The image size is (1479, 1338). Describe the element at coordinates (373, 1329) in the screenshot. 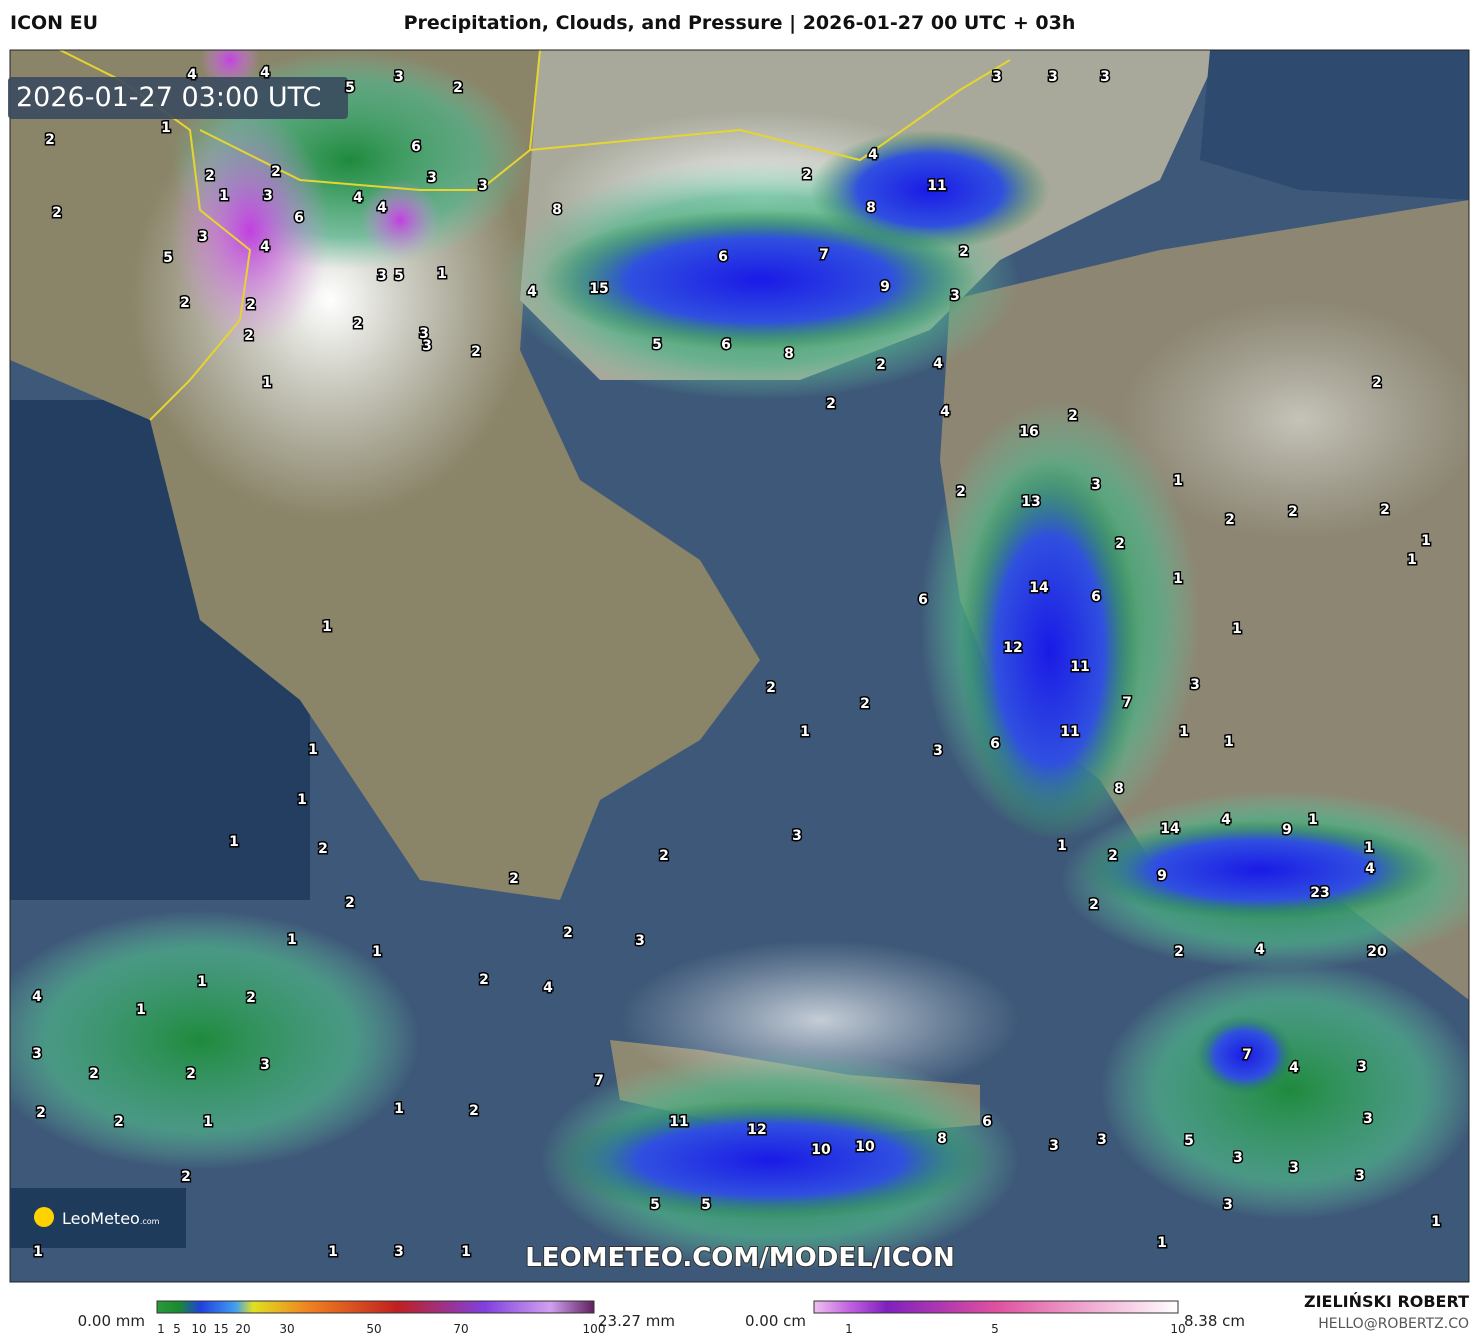

I see `rain-tick-label: 50` at that location.